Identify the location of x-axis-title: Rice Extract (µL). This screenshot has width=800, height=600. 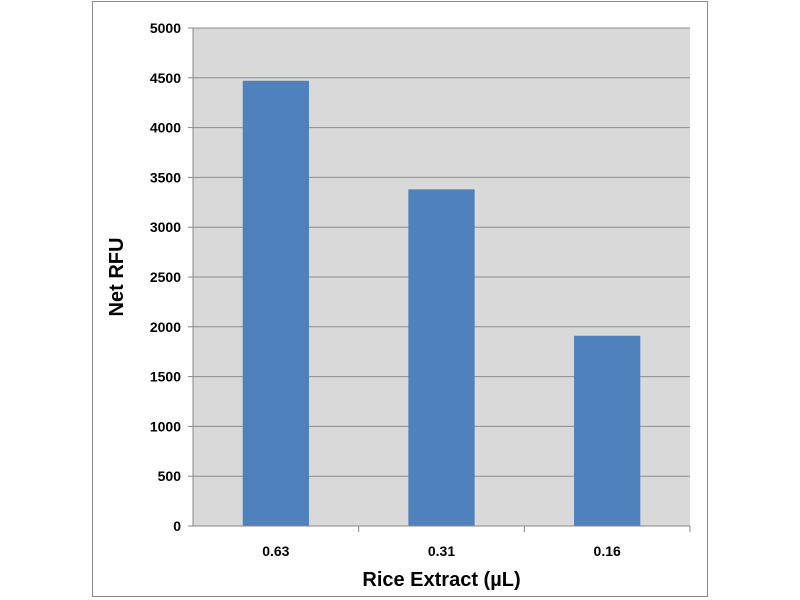
(441, 580).